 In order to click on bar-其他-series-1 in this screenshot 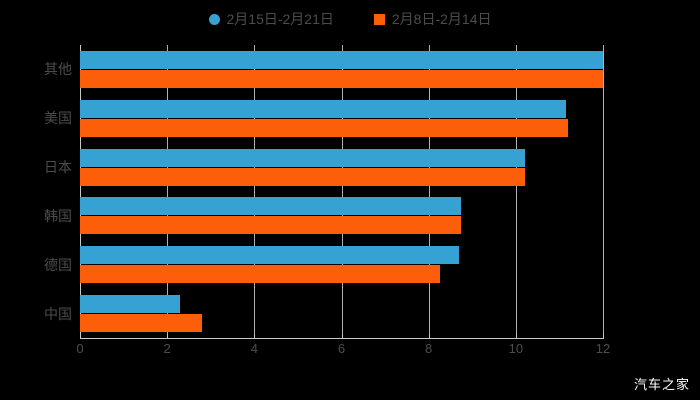, I will do `click(341, 78)`.